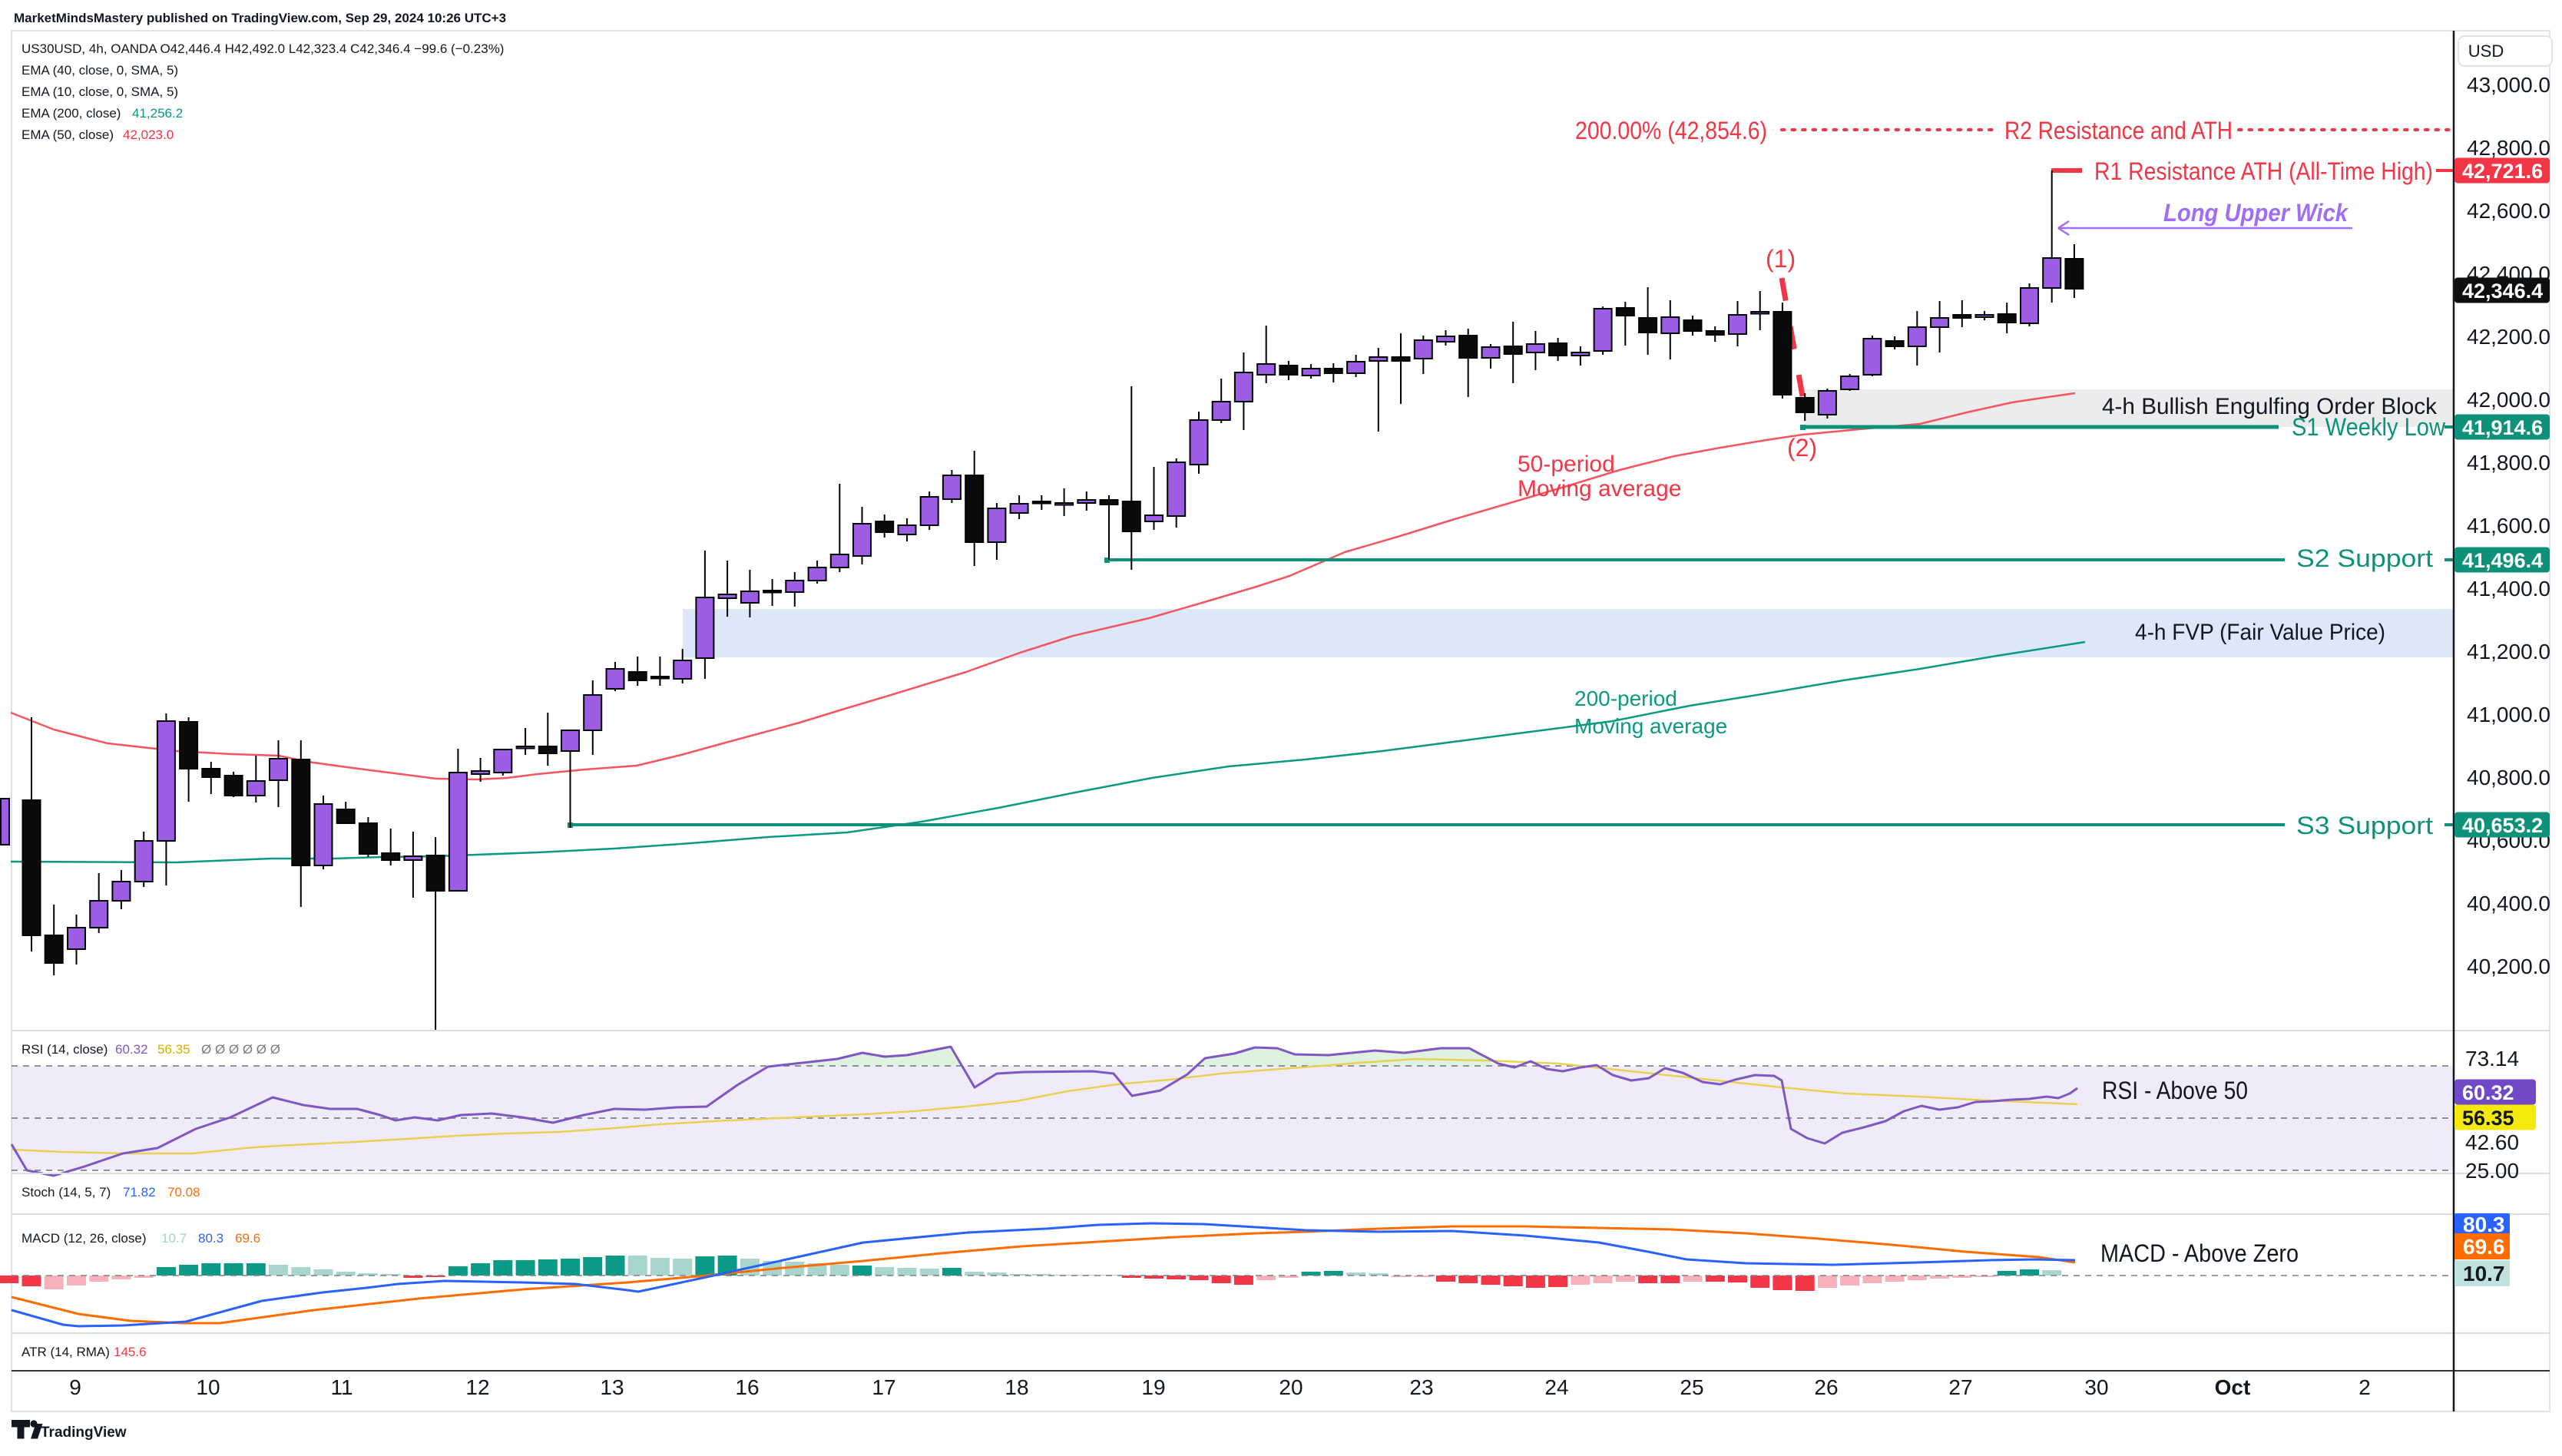 The height and width of the screenshot is (1456, 2562). I want to click on svg-text: Stoch (14, 5, 7), so click(66, 1192).